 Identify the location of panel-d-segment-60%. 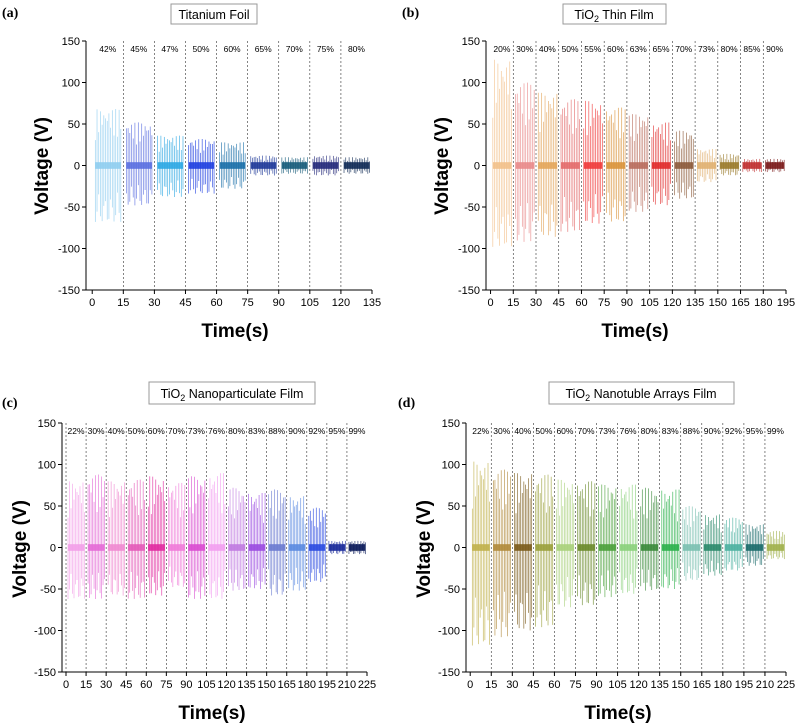
(565, 543).